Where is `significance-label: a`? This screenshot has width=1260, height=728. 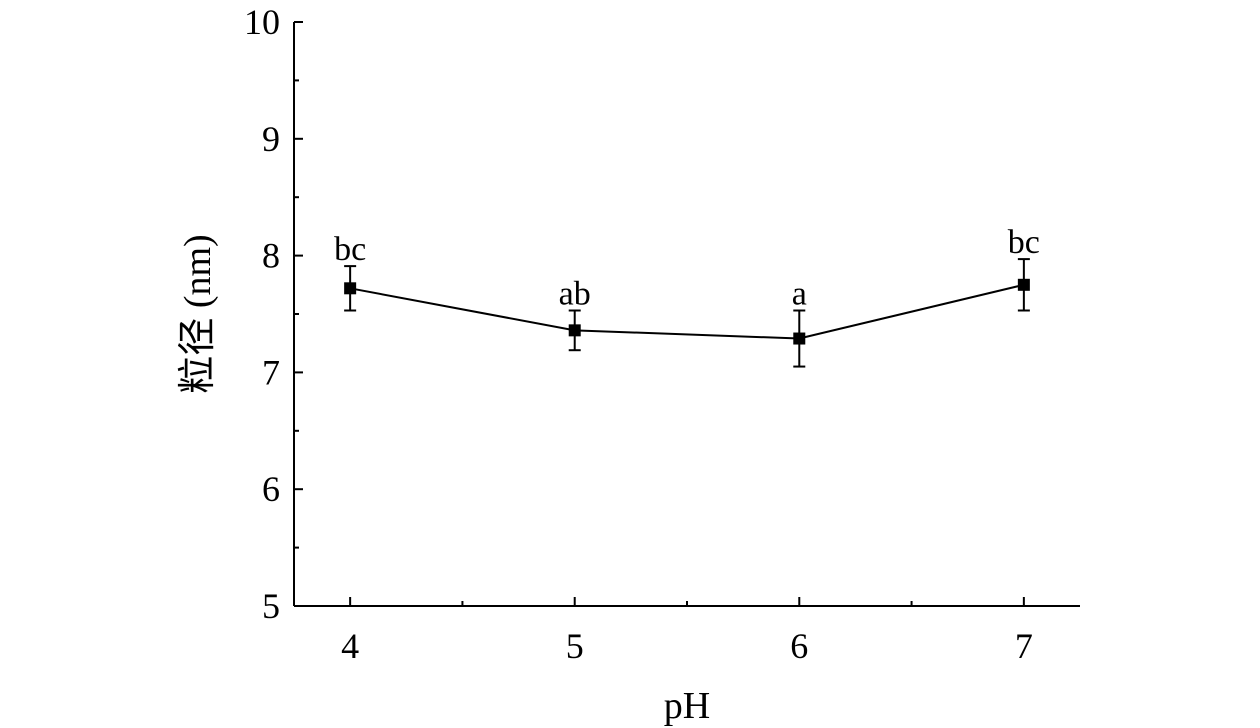 significance-label: a is located at coordinates (799, 293).